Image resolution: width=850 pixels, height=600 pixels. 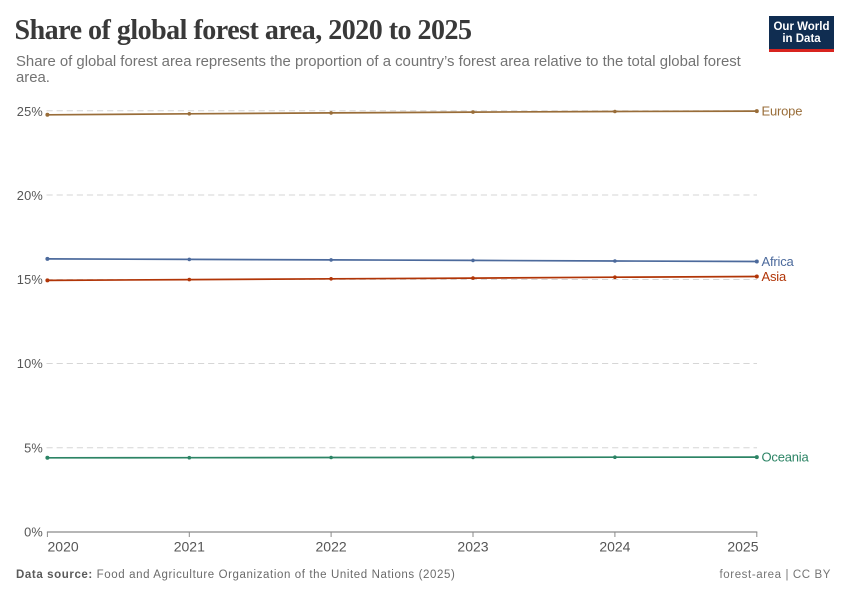 I want to click on svg-text: Europe, so click(x=782, y=111).